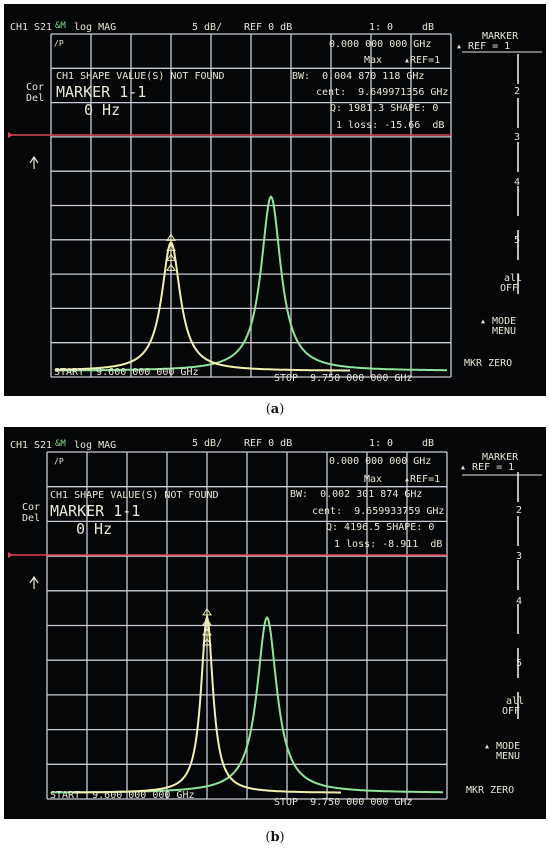 Image resolution: width=550 pixels, height=855 pixels. I want to click on center-readout: cent: 9.659933759 GHz, so click(378, 511).